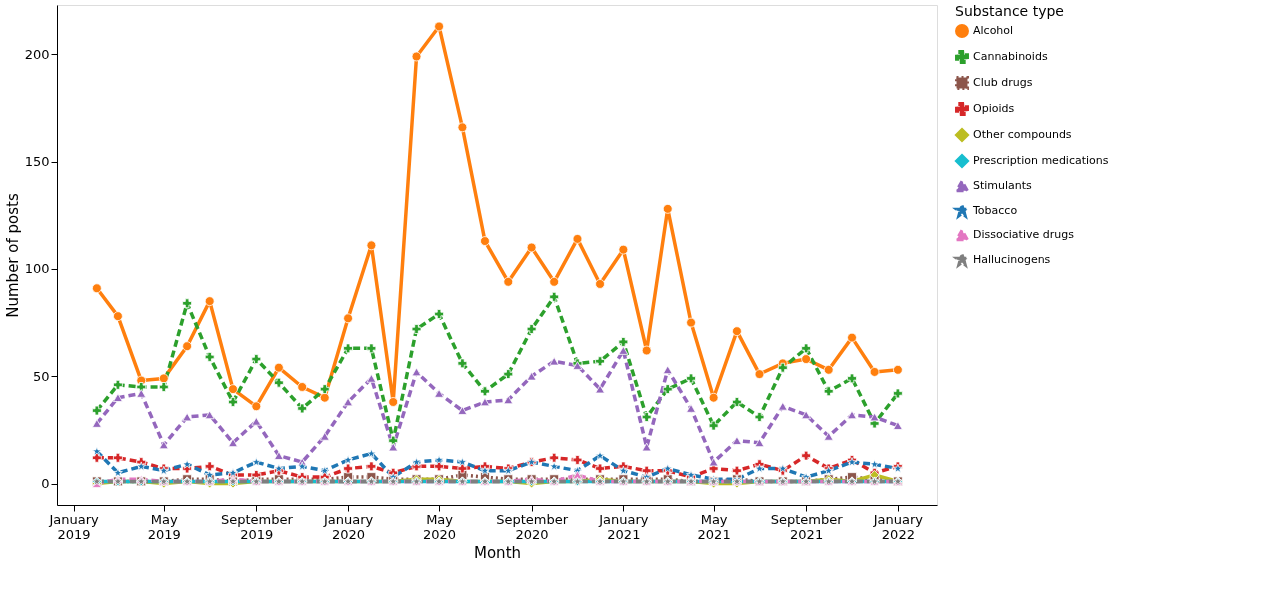  I want to click on y-axis-title: Number of posts, so click(12, 255).